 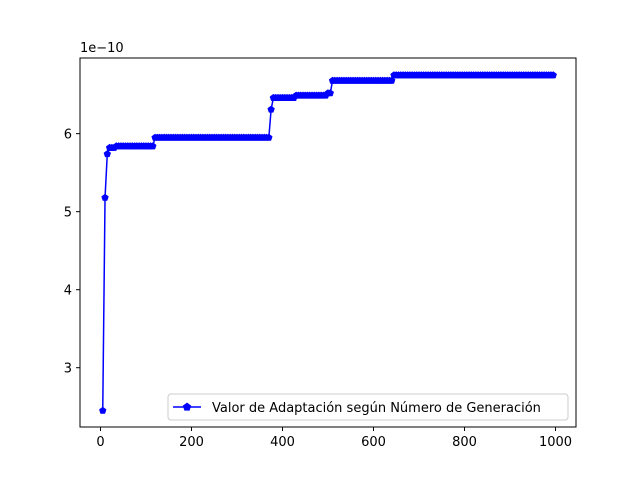 What do you see at coordinates (68, 369) in the screenshot?
I see `y-tick-label: 3` at bounding box center [68, 369].